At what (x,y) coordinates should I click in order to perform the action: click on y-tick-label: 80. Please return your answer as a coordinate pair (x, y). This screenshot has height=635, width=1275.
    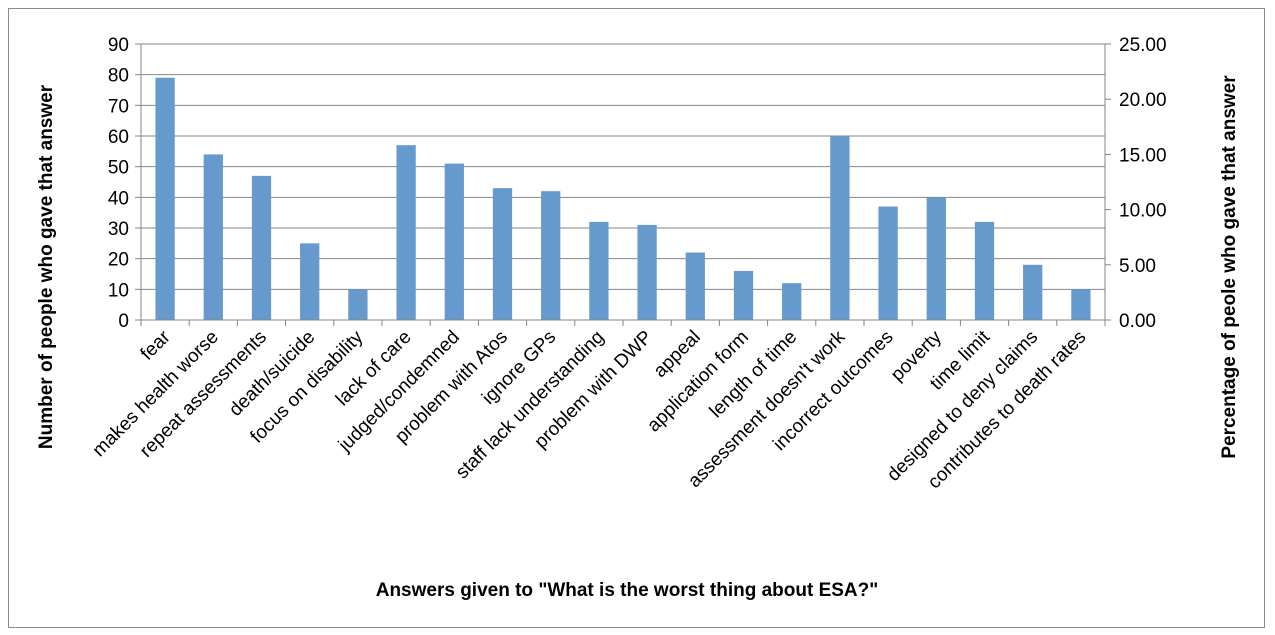
    Looking at the image, I should click on (118, 76).